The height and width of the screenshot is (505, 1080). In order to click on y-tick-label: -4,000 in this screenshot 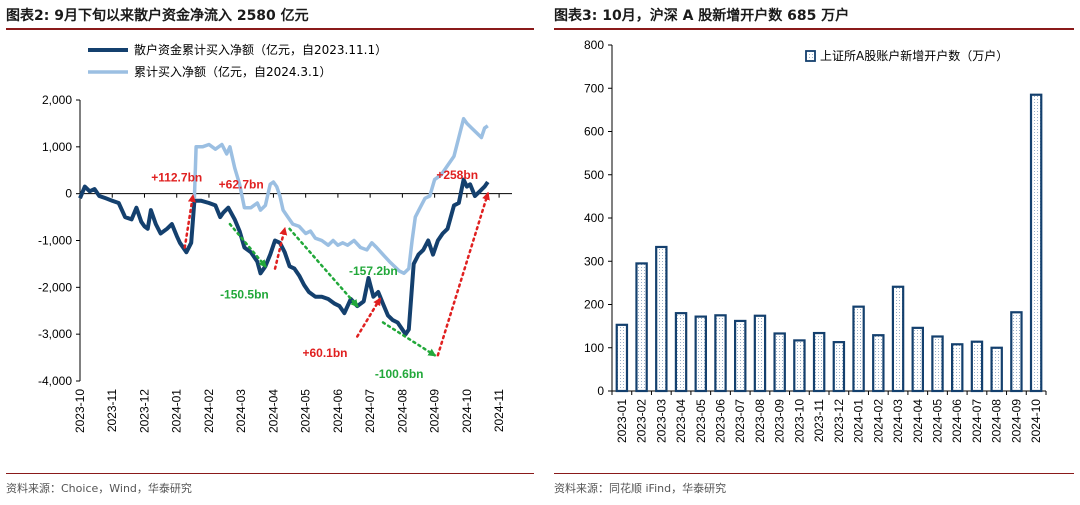, I will do `click(55, 381)`.